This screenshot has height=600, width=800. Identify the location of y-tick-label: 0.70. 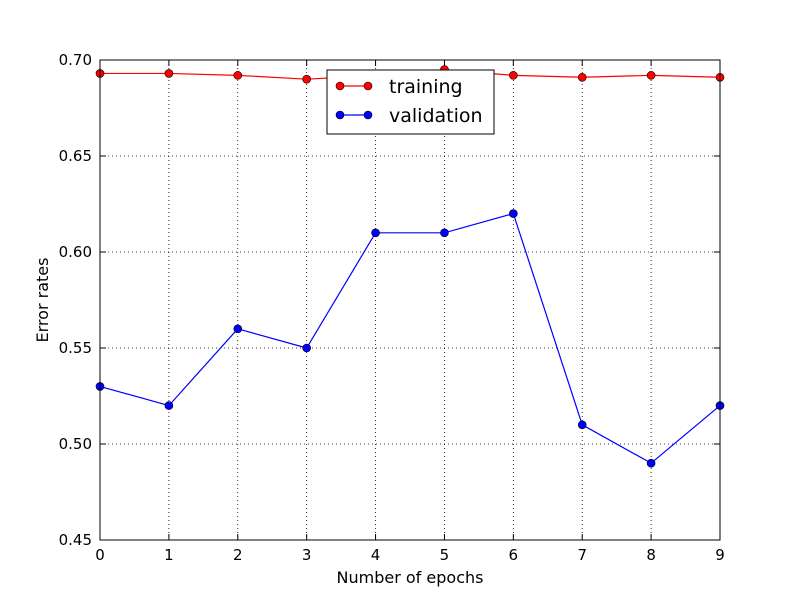
(75, 60).